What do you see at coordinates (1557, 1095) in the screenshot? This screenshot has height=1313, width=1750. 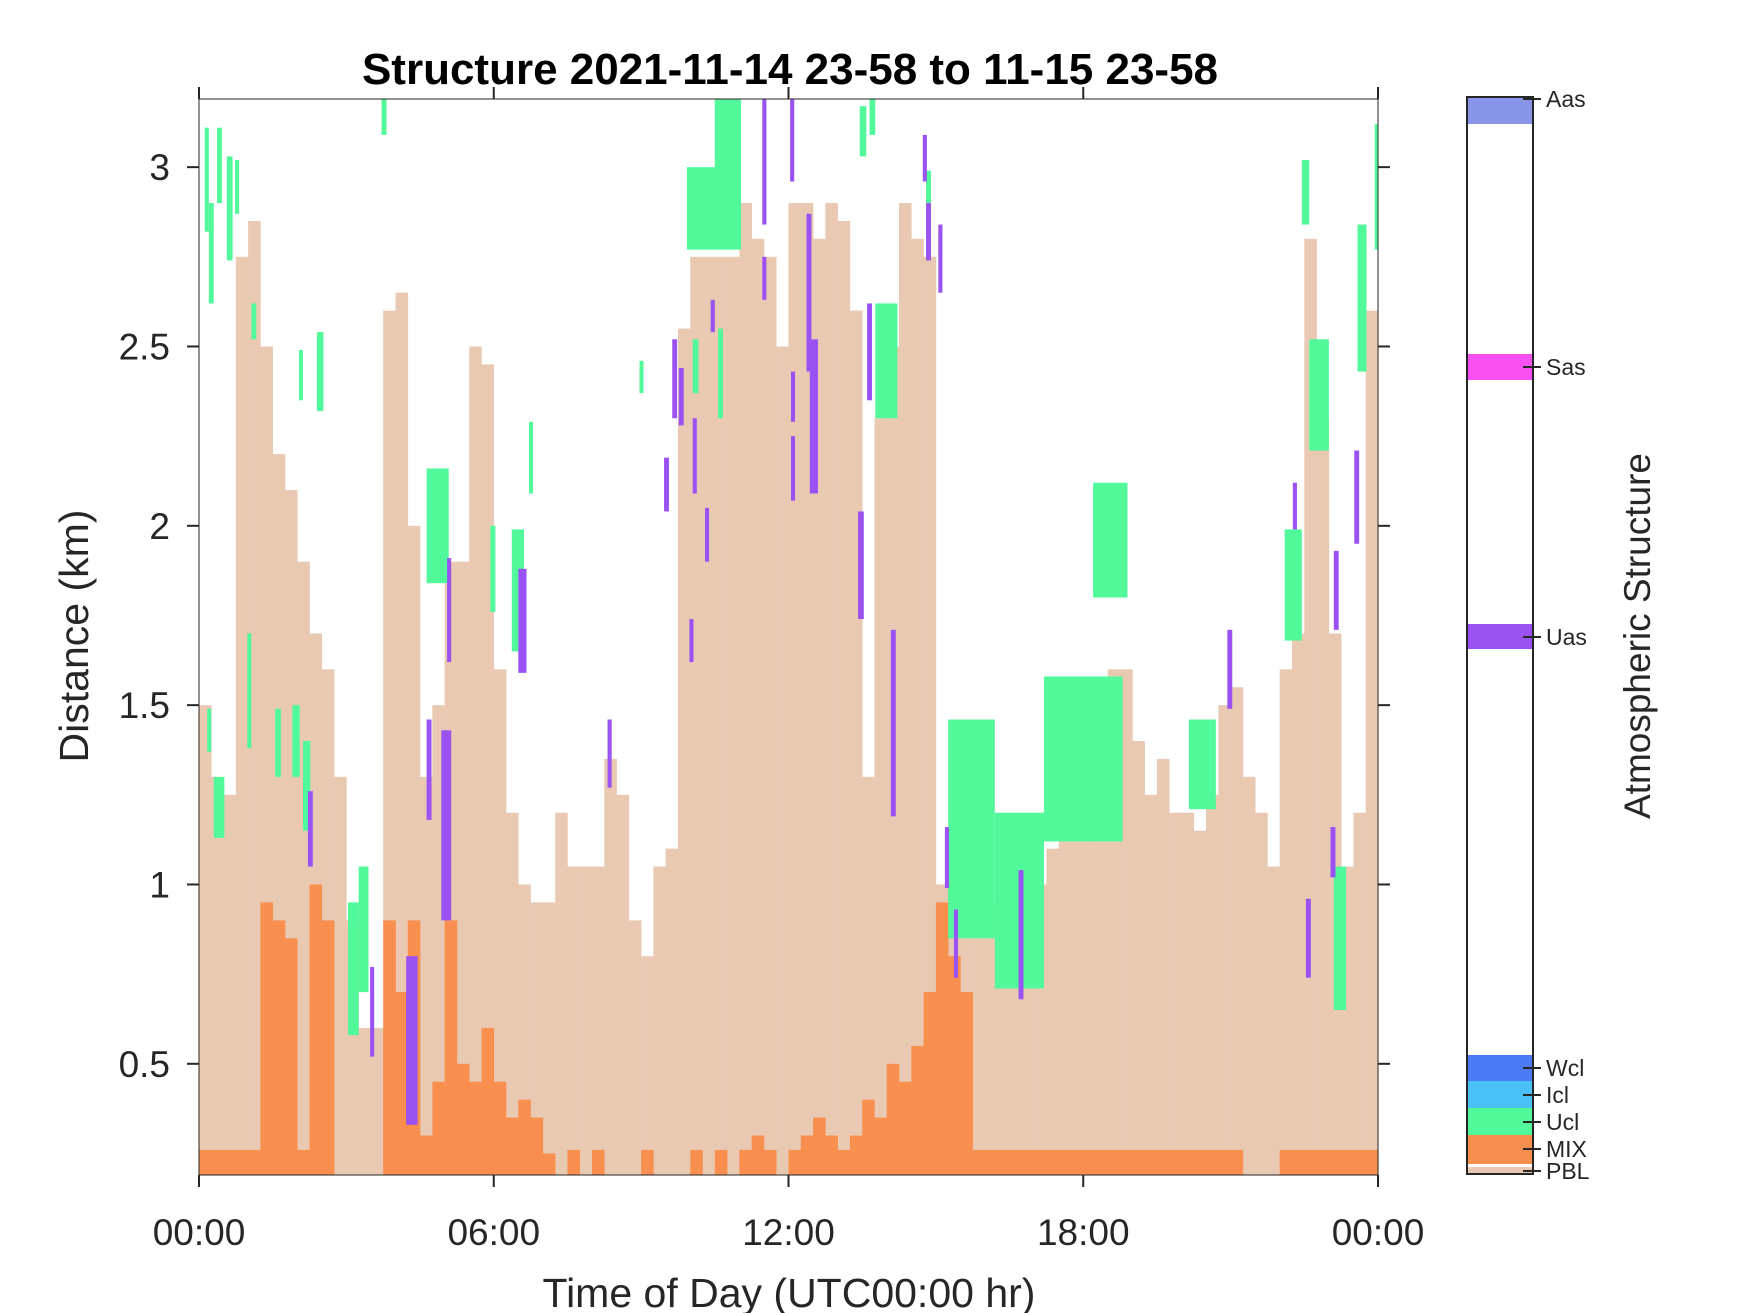 I see `colorbar-label-icl: Icl` at bounding box center [1557, 1095].